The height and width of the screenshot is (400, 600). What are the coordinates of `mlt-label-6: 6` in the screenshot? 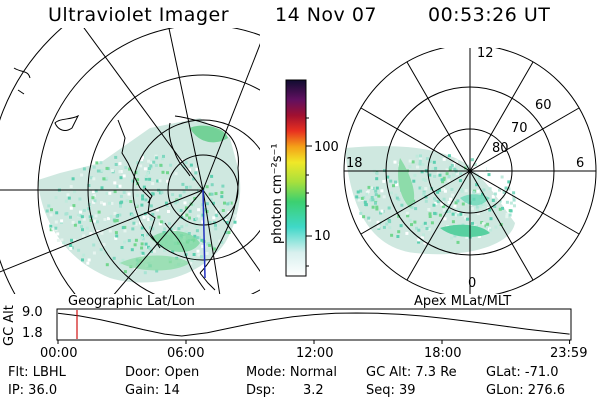 It's located at (580, 163).